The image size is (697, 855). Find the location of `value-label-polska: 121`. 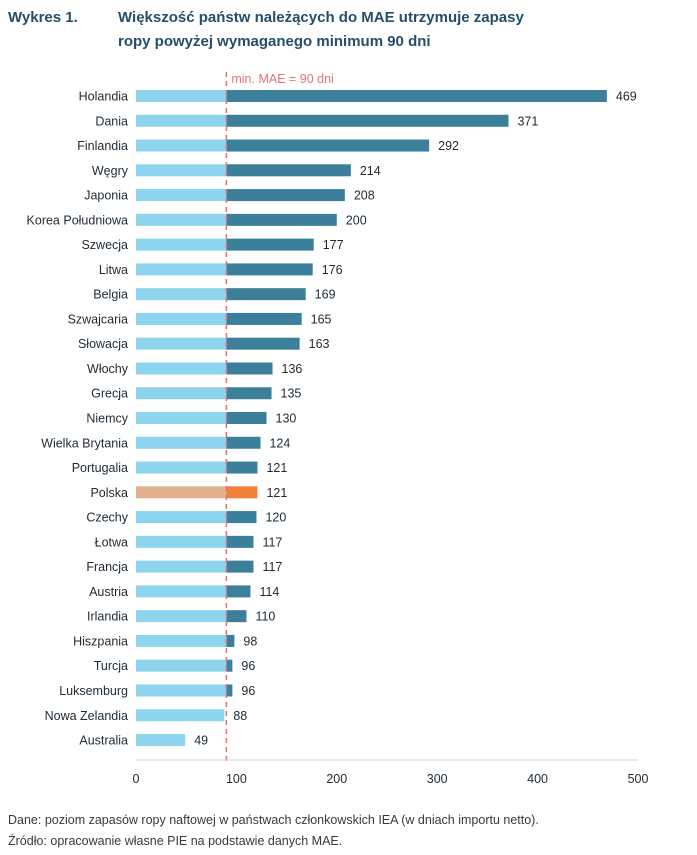

value-label-polska: 121 is located at coordinates (276, 493).